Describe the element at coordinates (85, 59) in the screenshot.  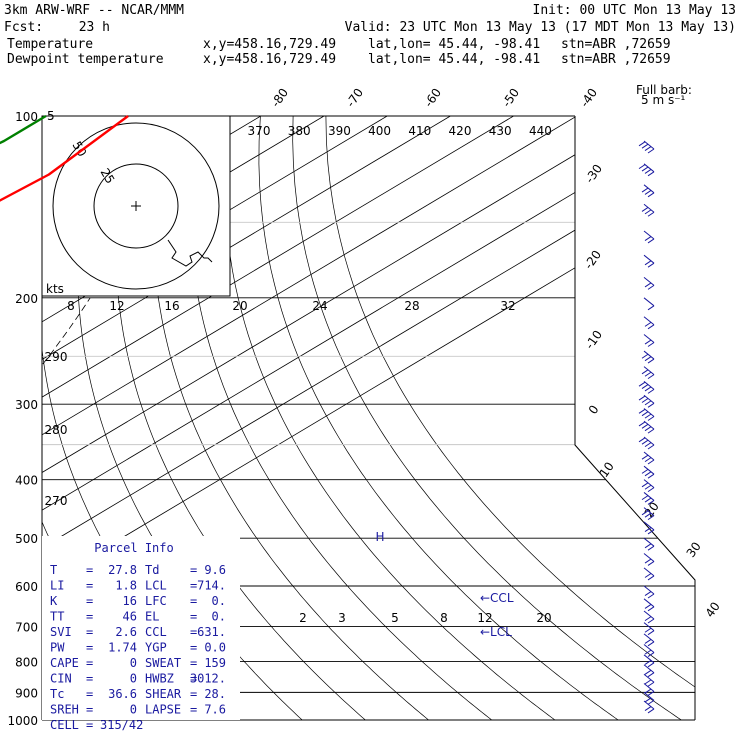
I see `legend-series-name: Dewpoint temperature` at that location.